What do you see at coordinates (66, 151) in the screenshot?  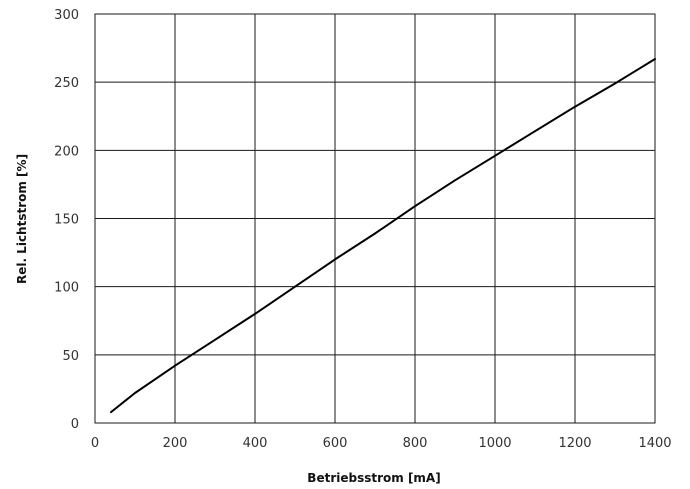 I see `y-tick-label: 200` at bounding box center [66, 151].